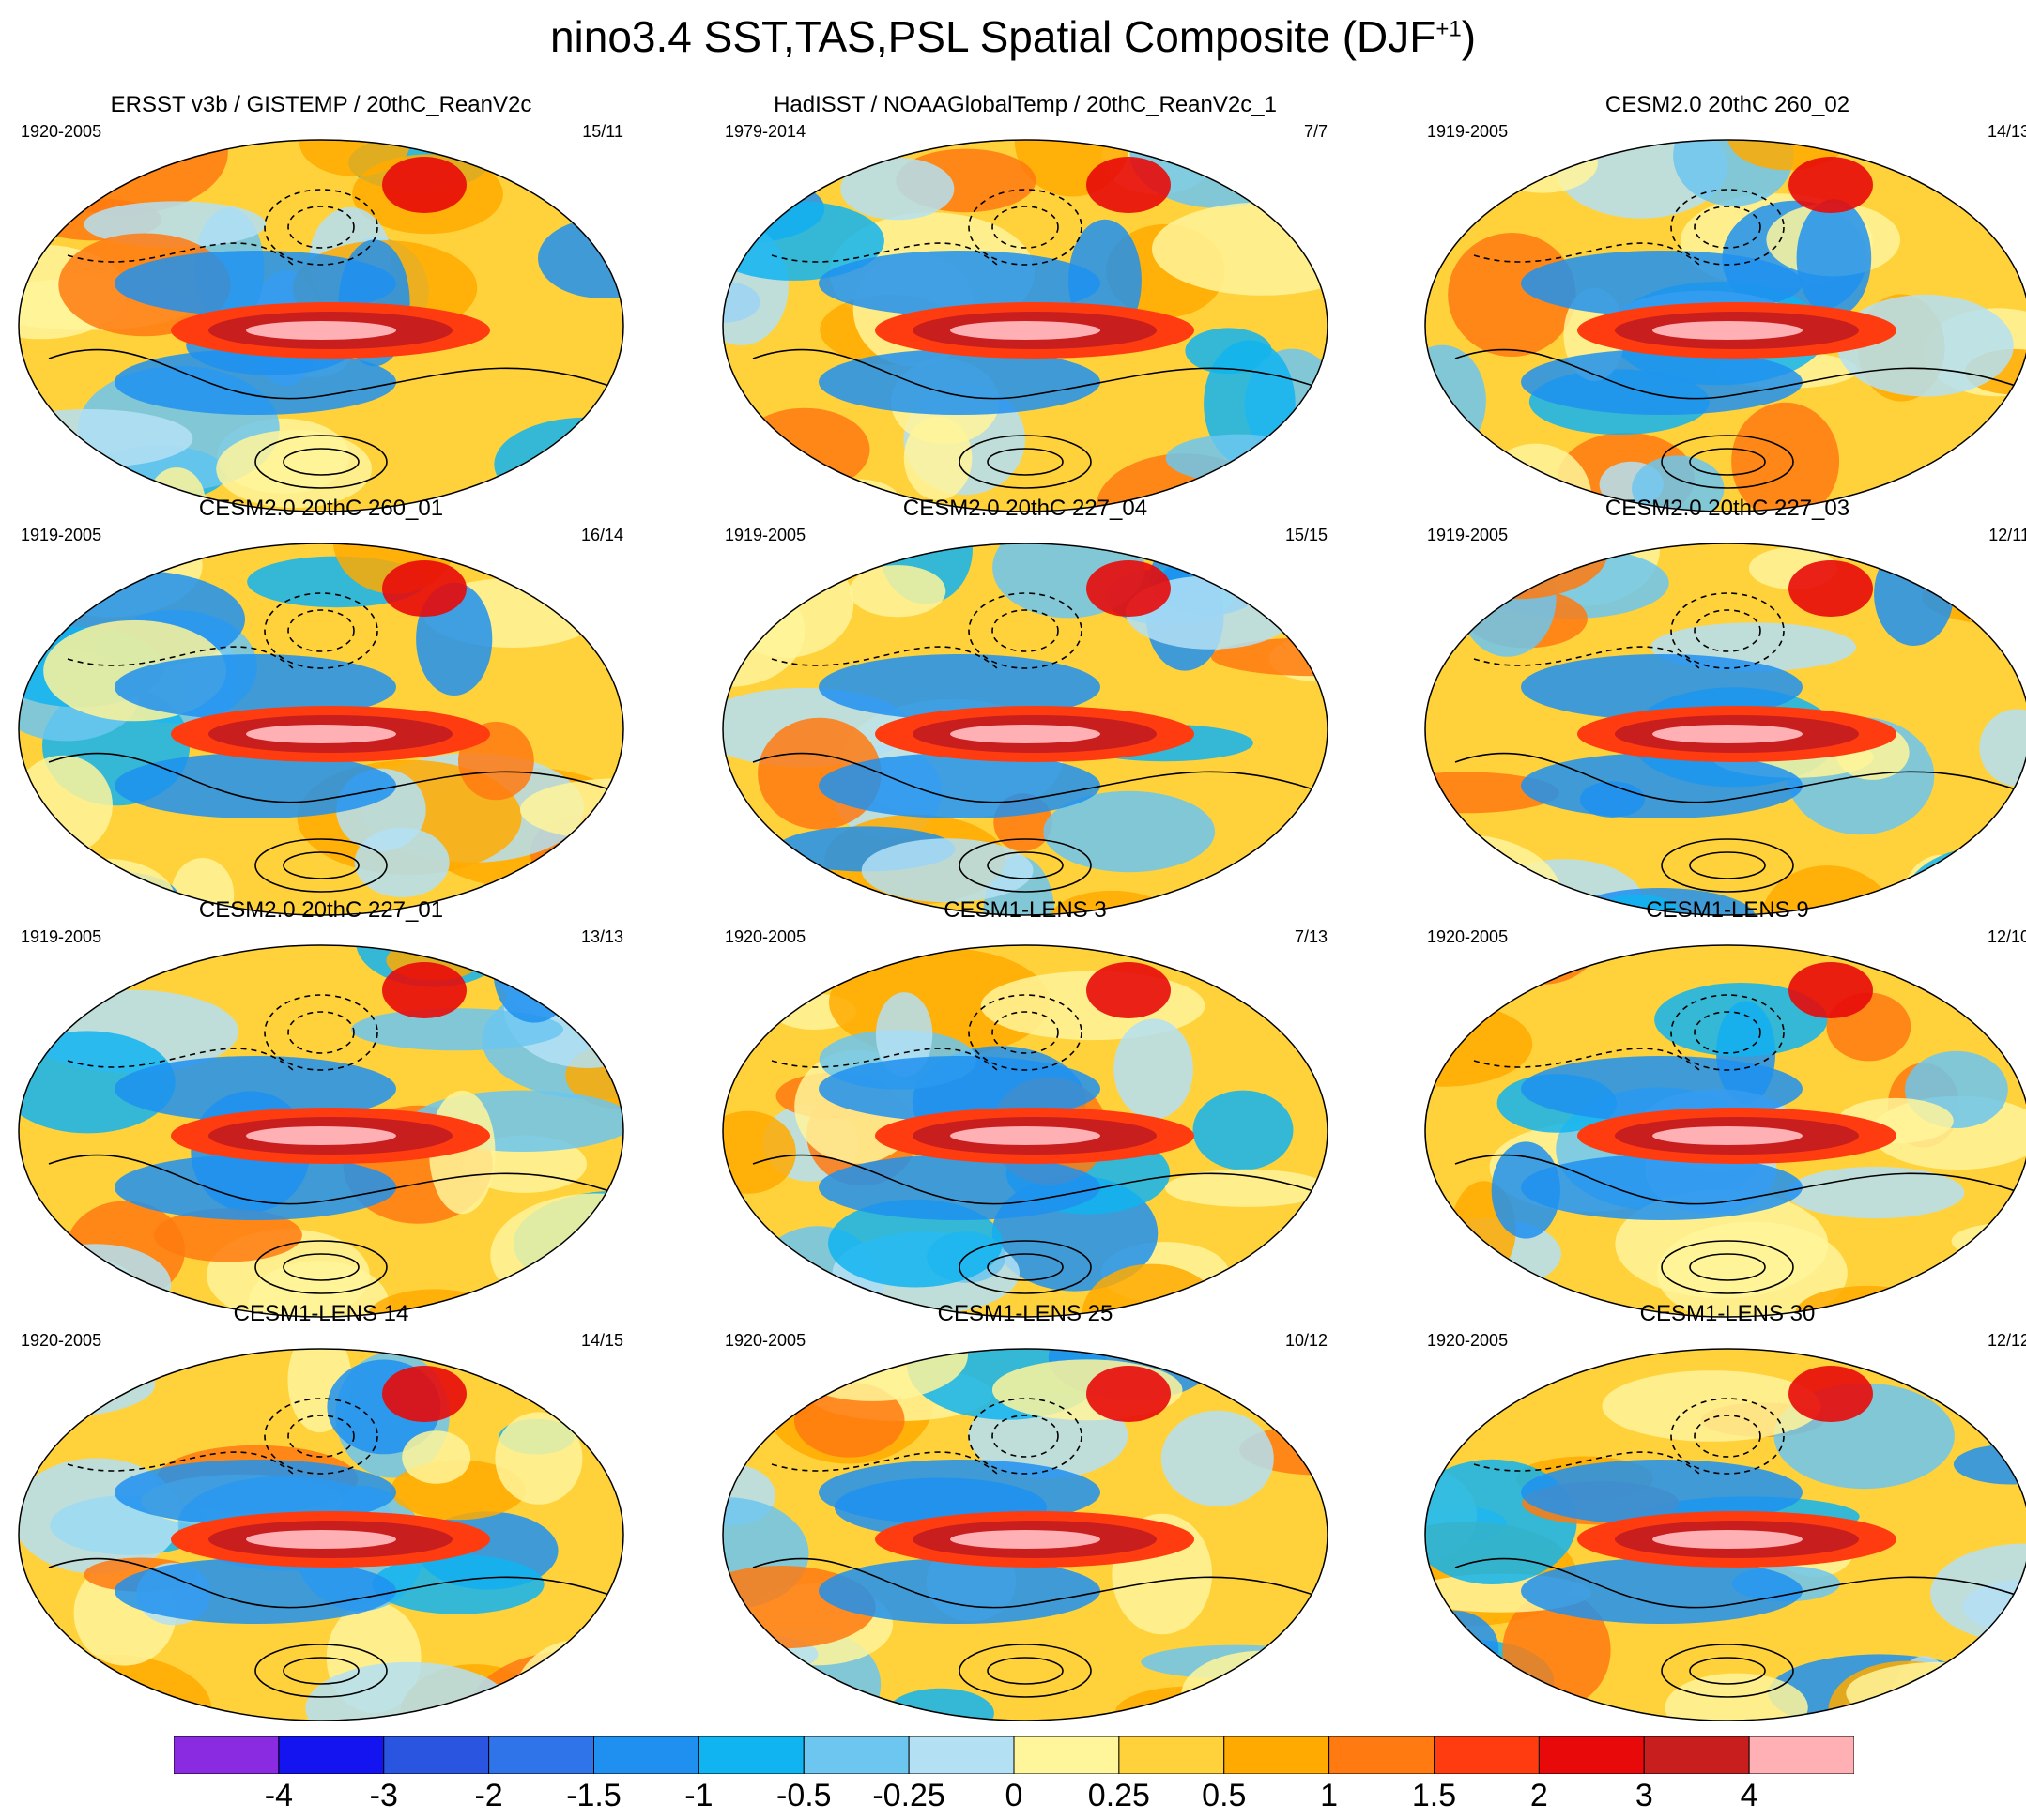 This screenshot has height=1820, width=2026. What do you see at coordinates (804, 1795) in the screenshot?
I see `colorbar-tick-label: -0.5` at bounding box center [804, 1795].